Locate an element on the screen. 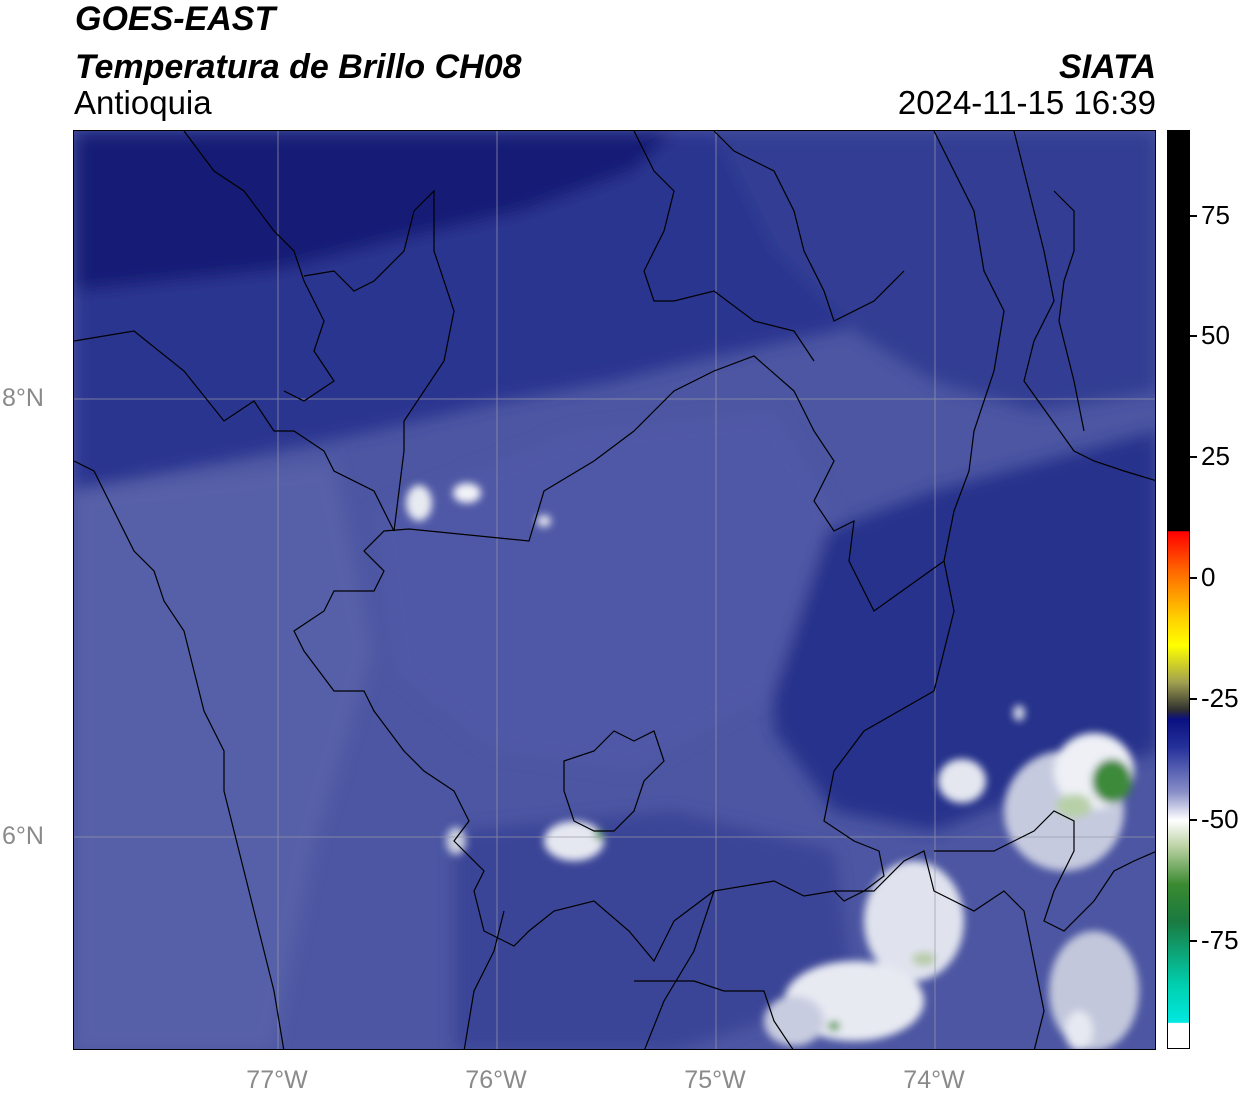 The image size is (1252, 1099). lat-label-8N: 8°N is located at coordinates (23, 398).